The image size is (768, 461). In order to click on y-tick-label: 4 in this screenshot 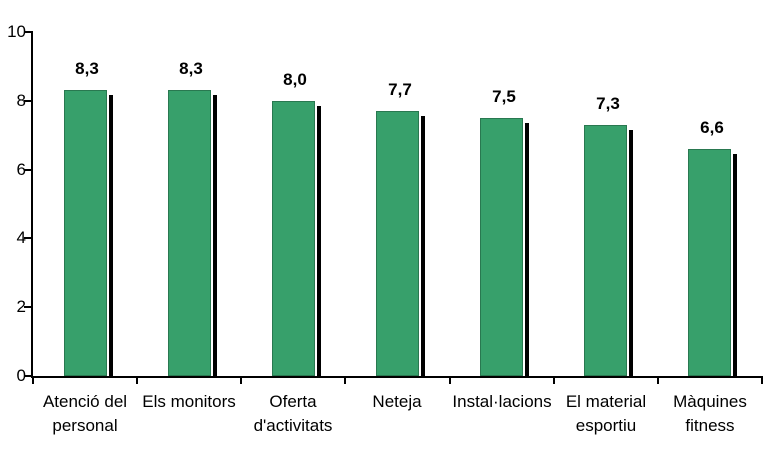, I will do `click(21, 238)`.